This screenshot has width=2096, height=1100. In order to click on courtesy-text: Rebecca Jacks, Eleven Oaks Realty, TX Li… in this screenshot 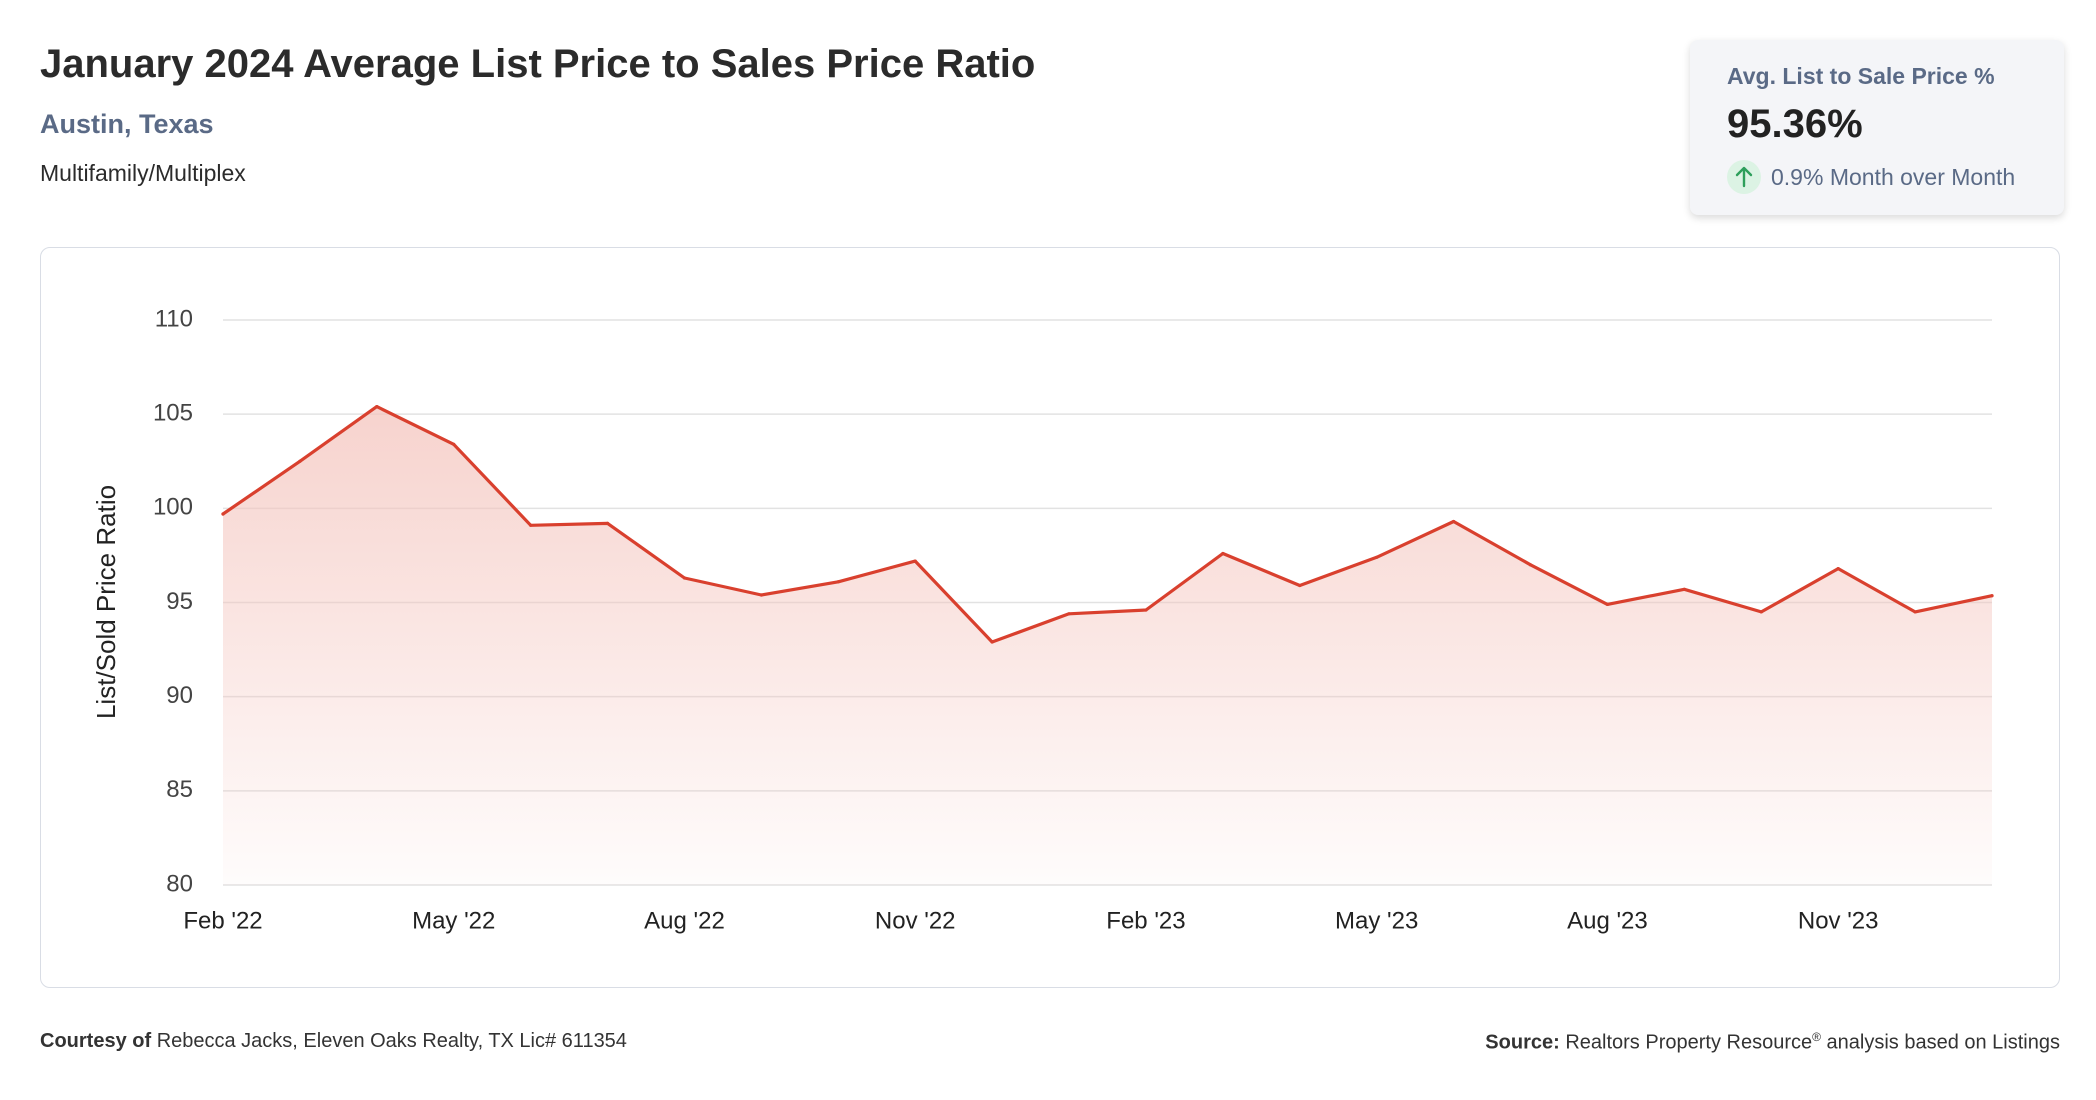, I will do `click(391, 1041)`.